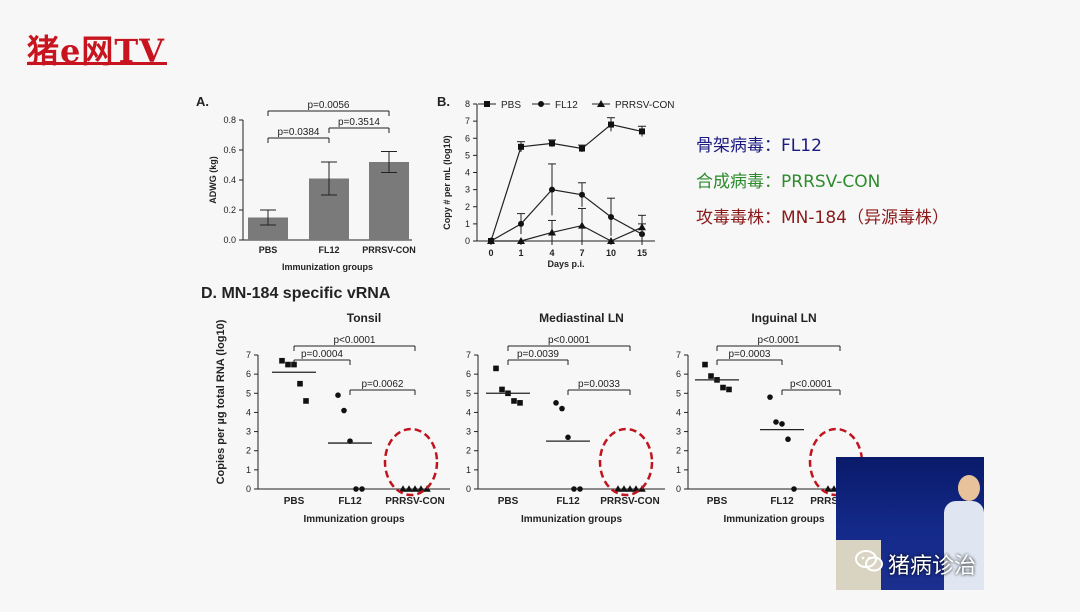 The height and width of the screenshot is (612, 1080). Describe the element at coordinates (969, 488) in the screenshot. I see `speaker-head` at that location.